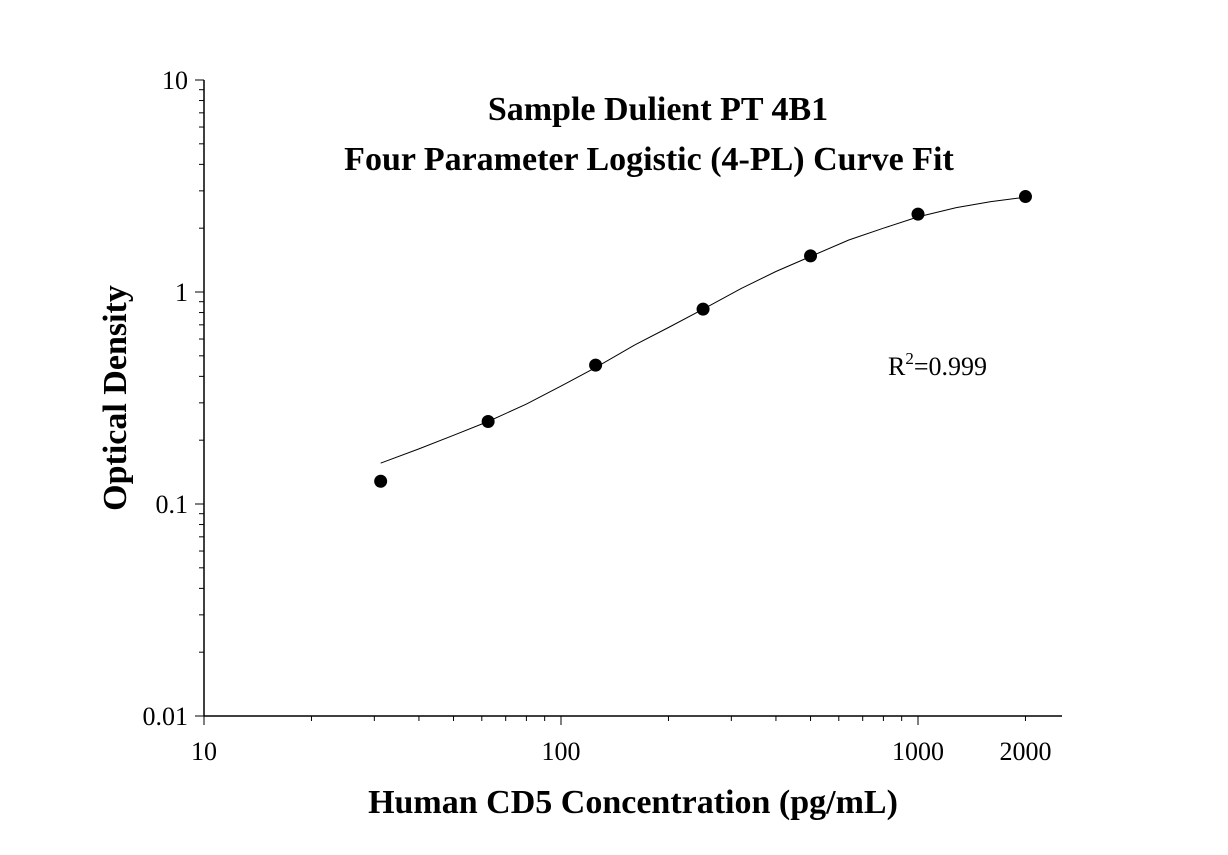  I want to click on y-tick-label: 0.1, so click(172, 504).